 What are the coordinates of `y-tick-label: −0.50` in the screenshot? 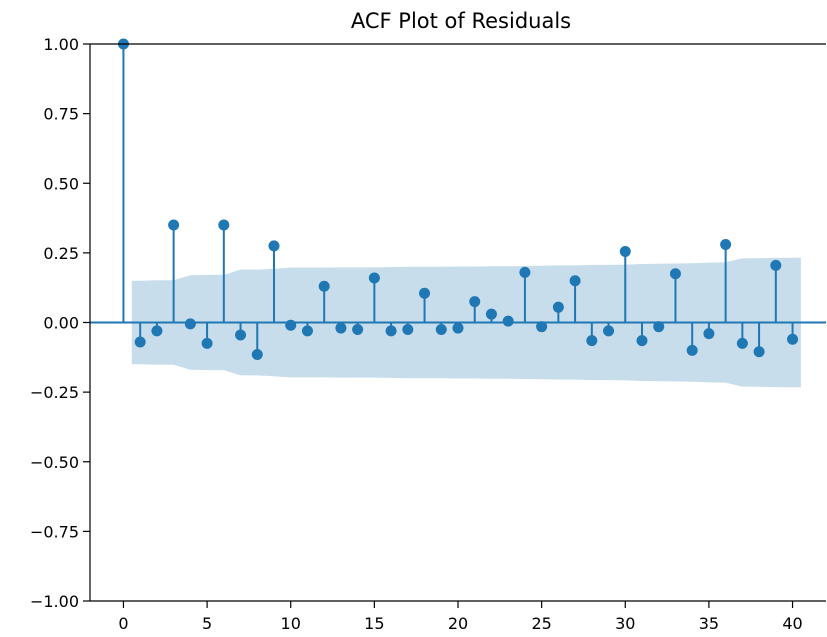 It's located at (54, 462).